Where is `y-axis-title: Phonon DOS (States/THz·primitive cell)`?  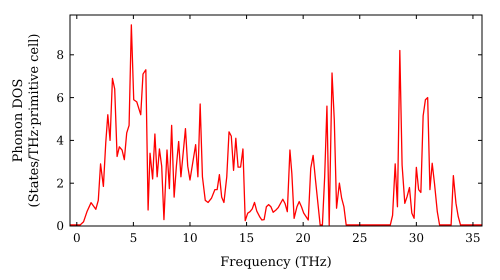
y-axis-title: Phonon DOS (States/THz·primitive cell) is located at coordinates (26, 120).